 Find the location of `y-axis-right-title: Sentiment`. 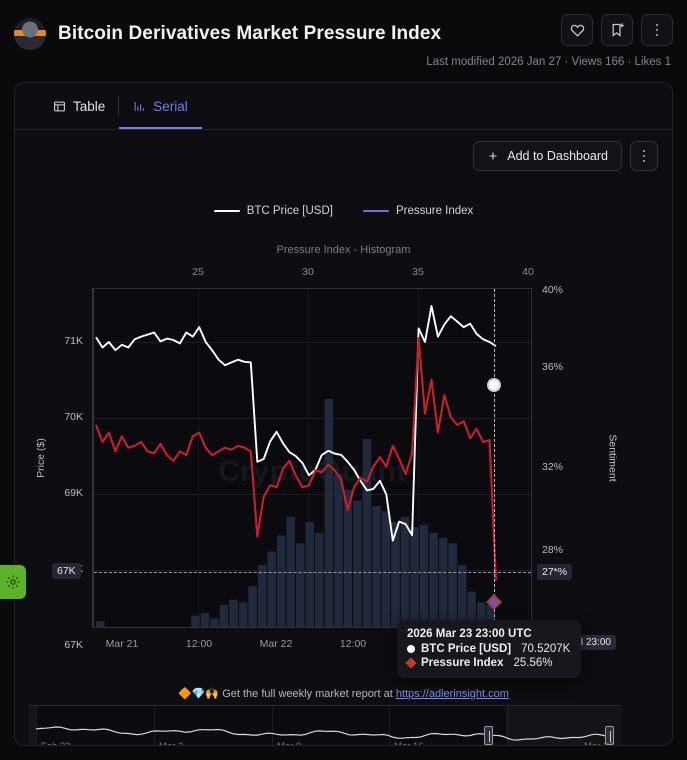

y-axis-right-title: Sentiment is located at coordinates (612, 458).